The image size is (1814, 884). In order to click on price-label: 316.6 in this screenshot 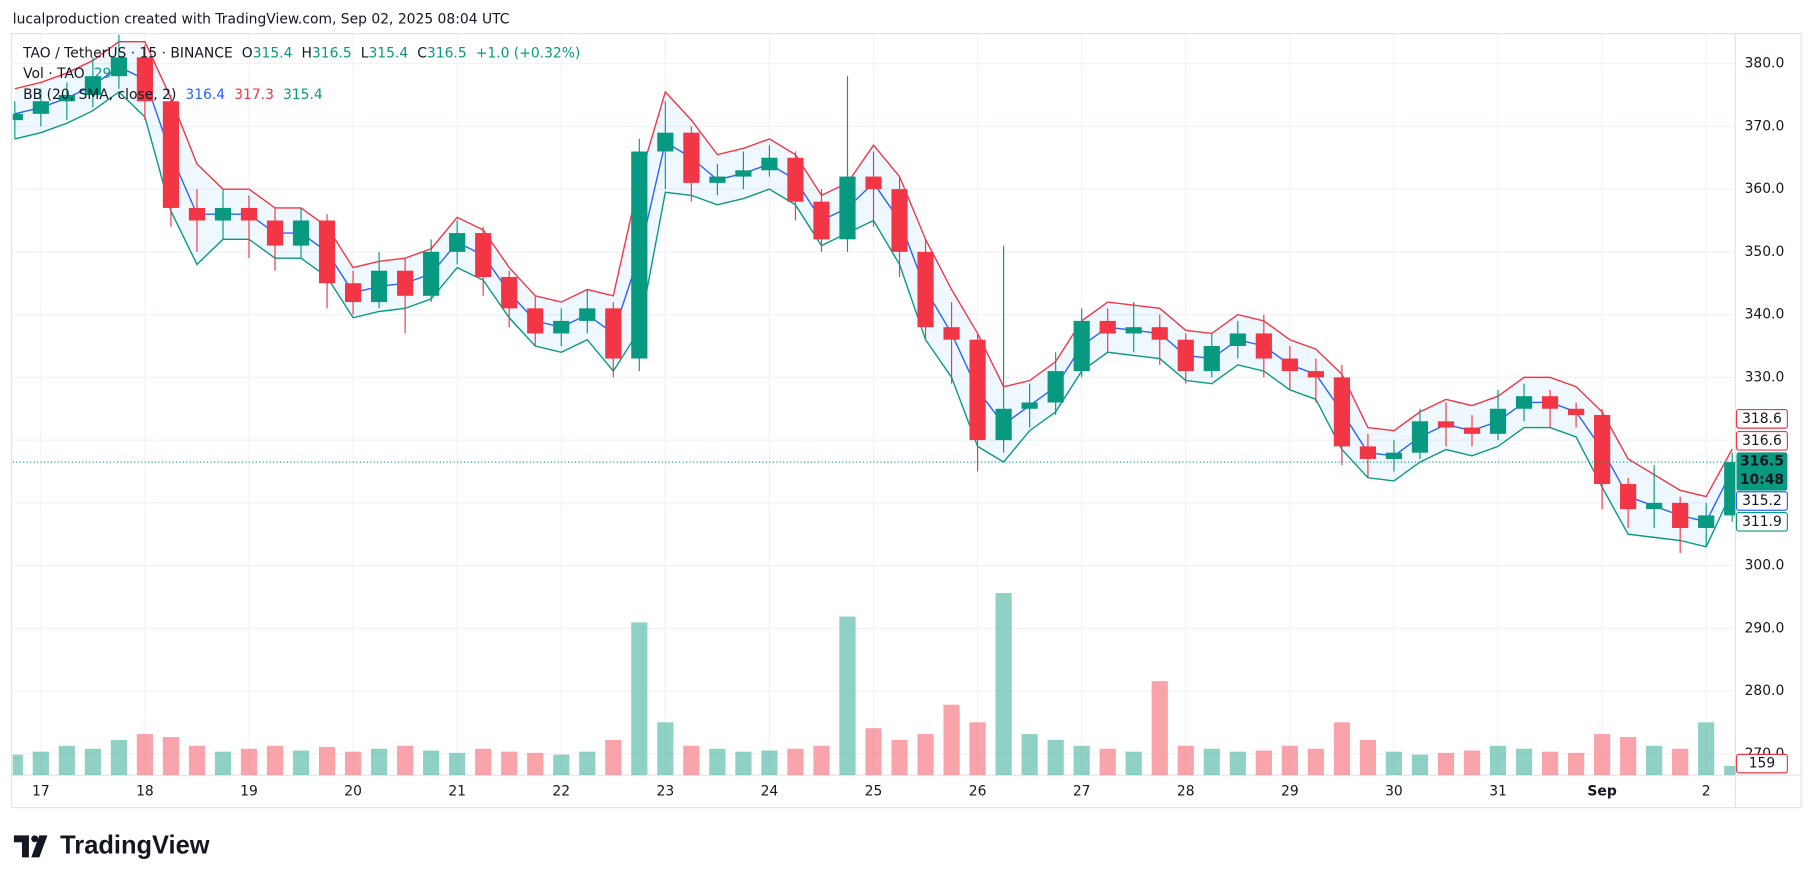, I will do `click(1762, 441)`.